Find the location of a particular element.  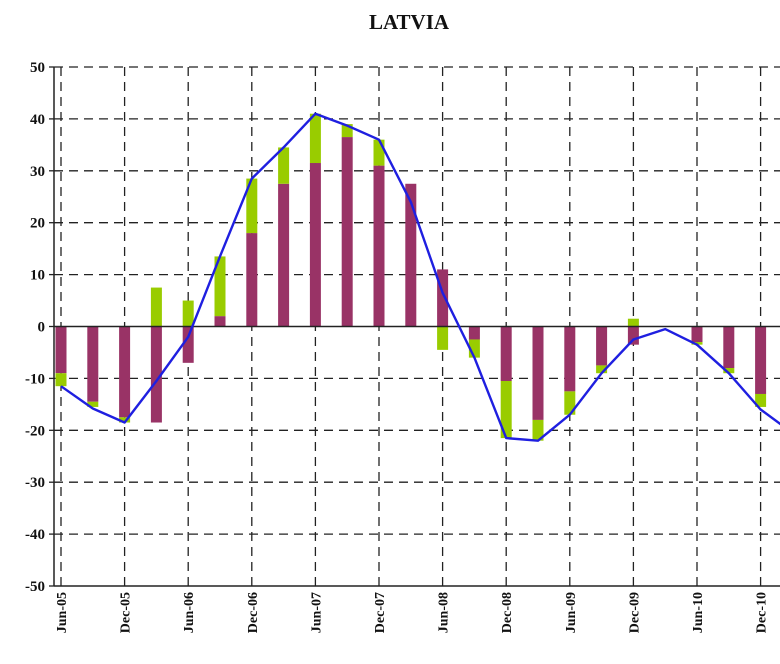

bar-mar-07-s2 is located at coordinates (283, 165).